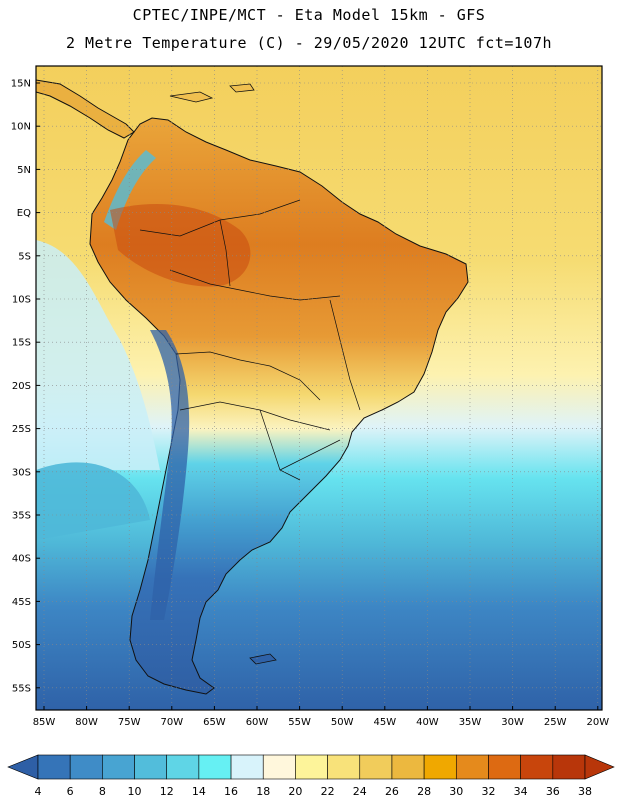 The image size is (618, 800). What do you see at coordinates (21, 386) in the screenshot?
I see `lat-label: 20S` at bounding box center [21, 386].